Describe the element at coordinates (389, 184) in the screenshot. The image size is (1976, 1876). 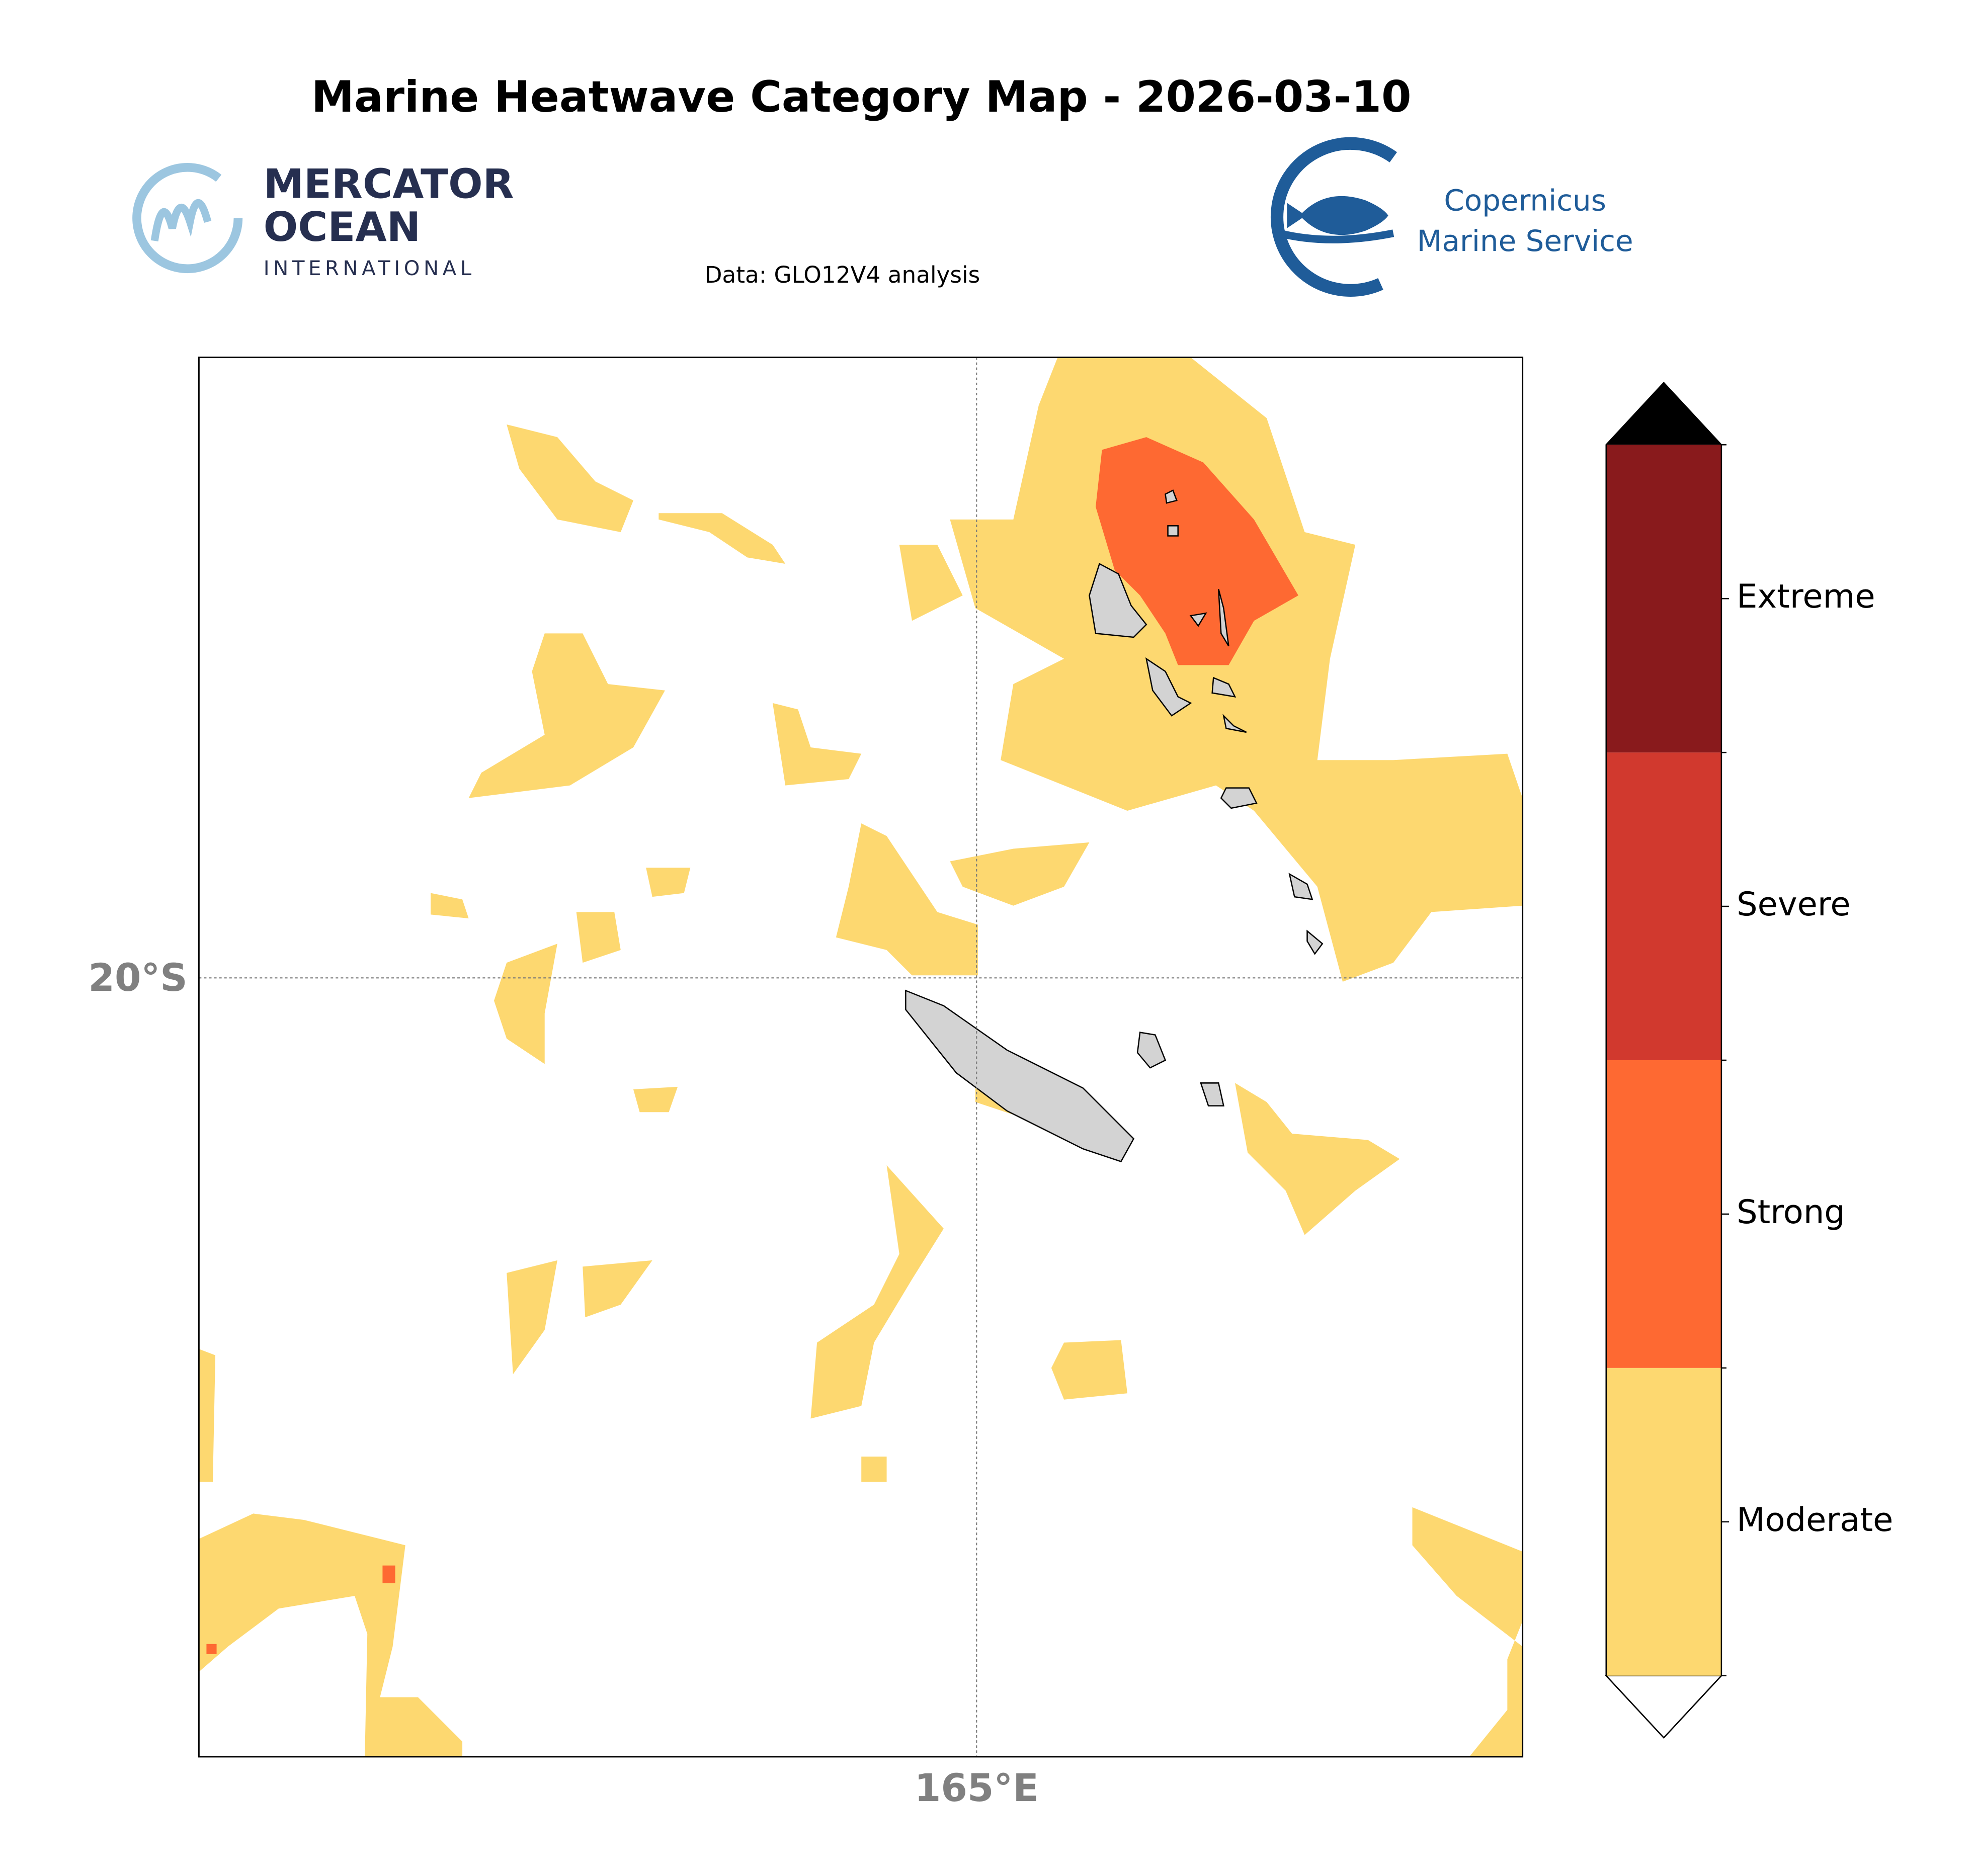
I see `logo-text: MERCATOR` at that location.